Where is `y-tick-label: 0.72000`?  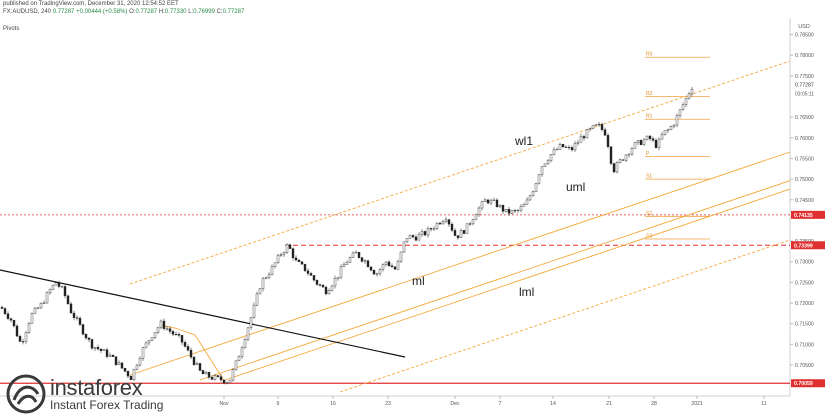 y-tick-label: 0.72000 is located at coordinates (804, 304).